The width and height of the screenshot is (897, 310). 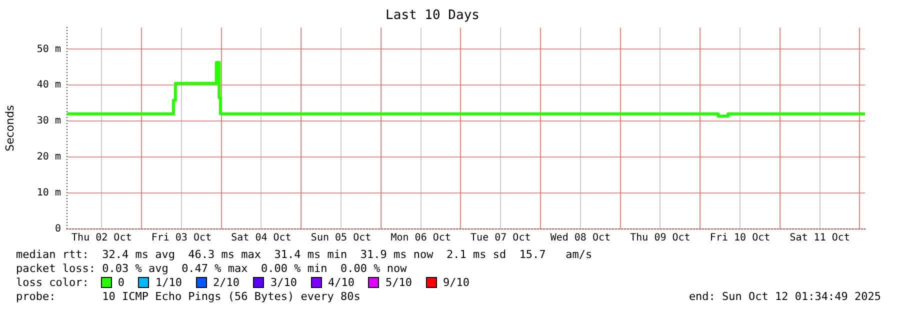 I want to click on text: packet loss: 0.03 % avg 0.47 % max 0.00 % min 0.00 % now, so click(x=211, y=268).